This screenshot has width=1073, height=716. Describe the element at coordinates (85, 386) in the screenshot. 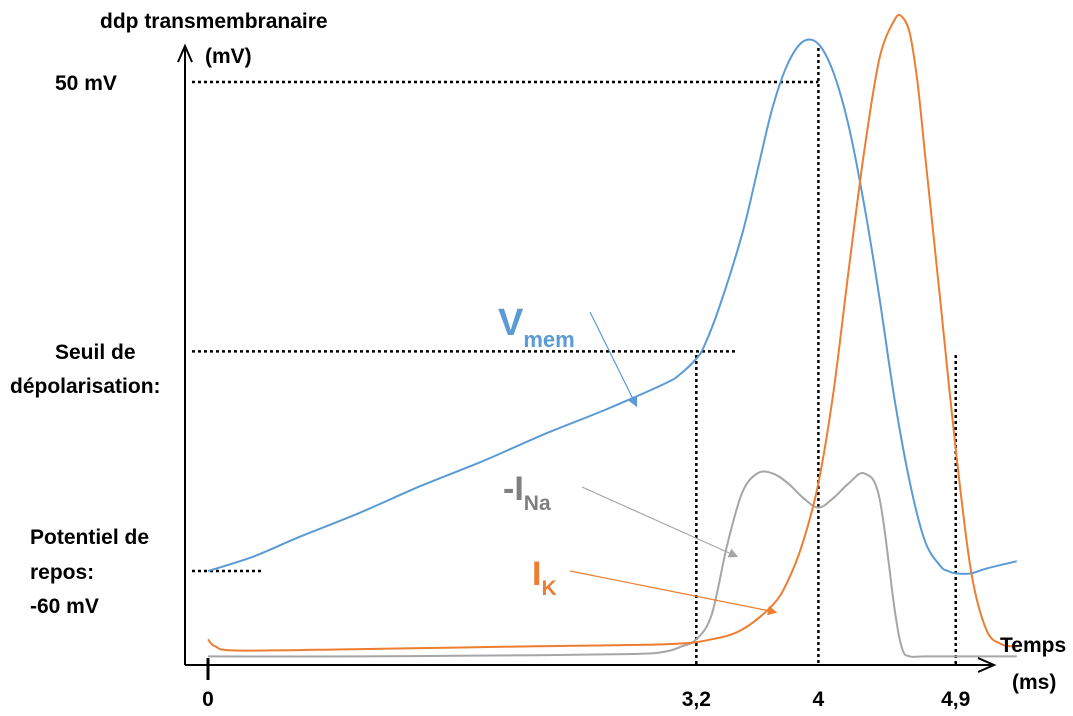

I see `y-label-threshold-line2: dépolarisation:` at that location.